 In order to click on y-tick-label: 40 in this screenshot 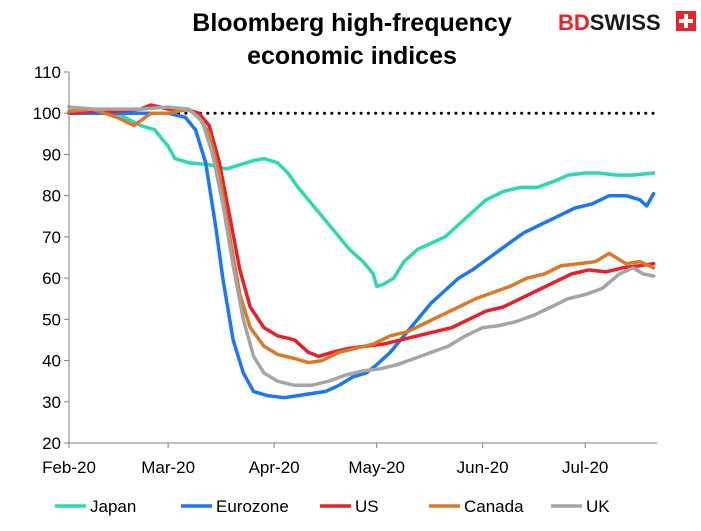, I will do `click(51, 361)`.